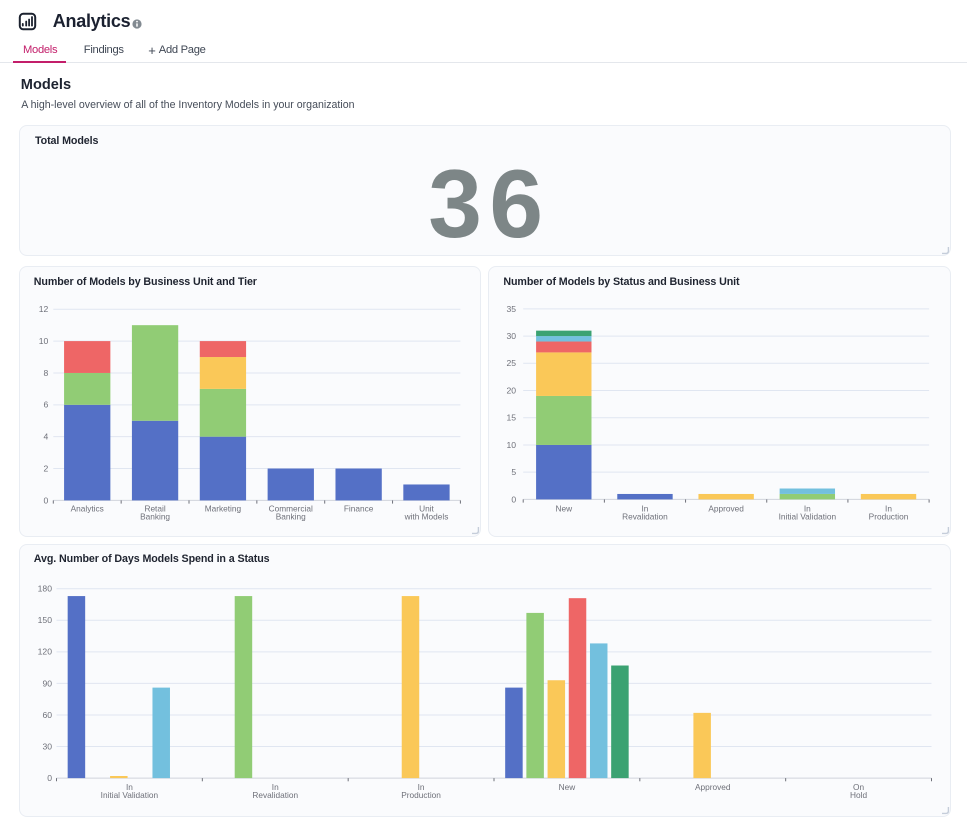 Image resolution: width=967 pixels, height=834 pixels. I want to click on svg-text: 150, so click(45, 620).